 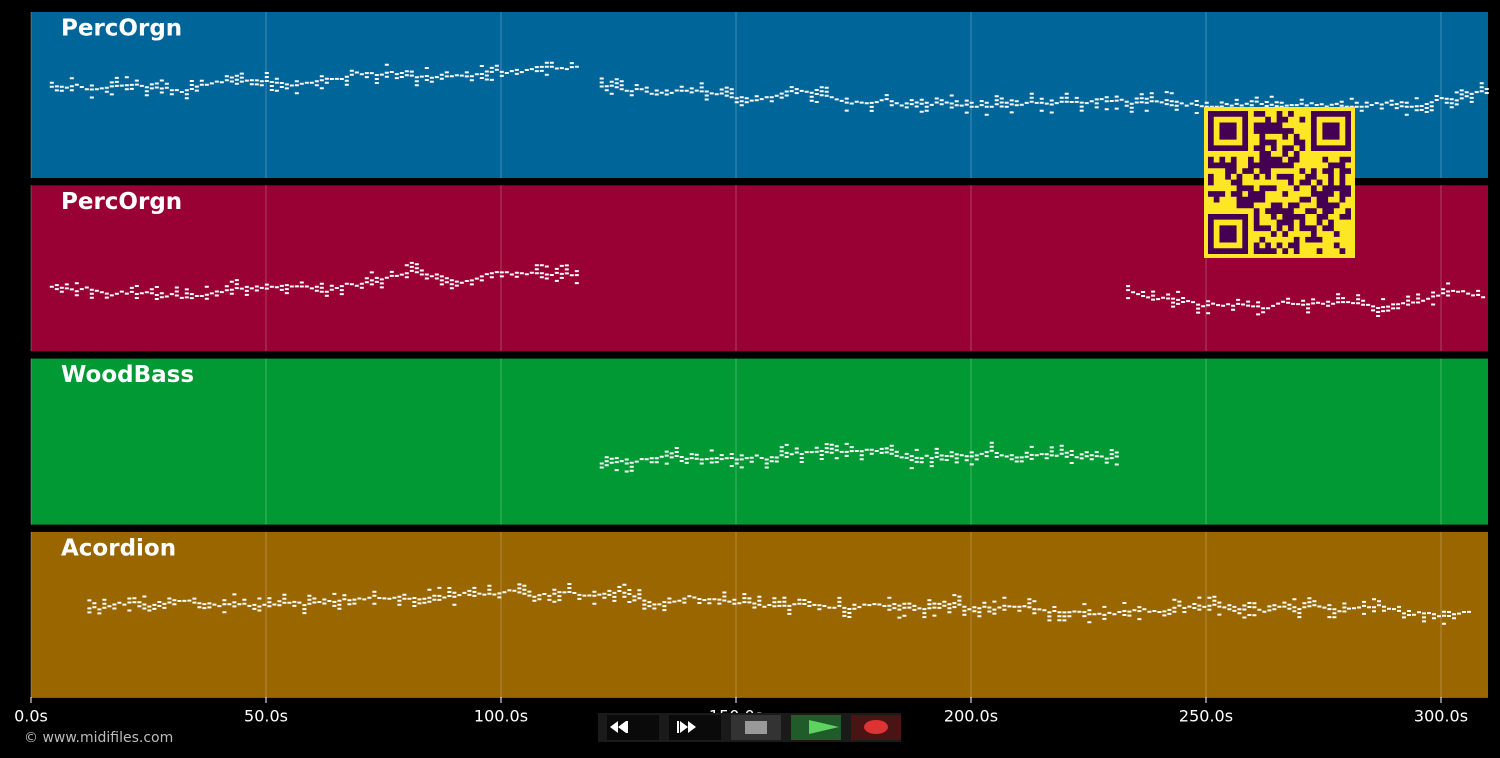 I want to click on record-button, so click(x=876, y=727).